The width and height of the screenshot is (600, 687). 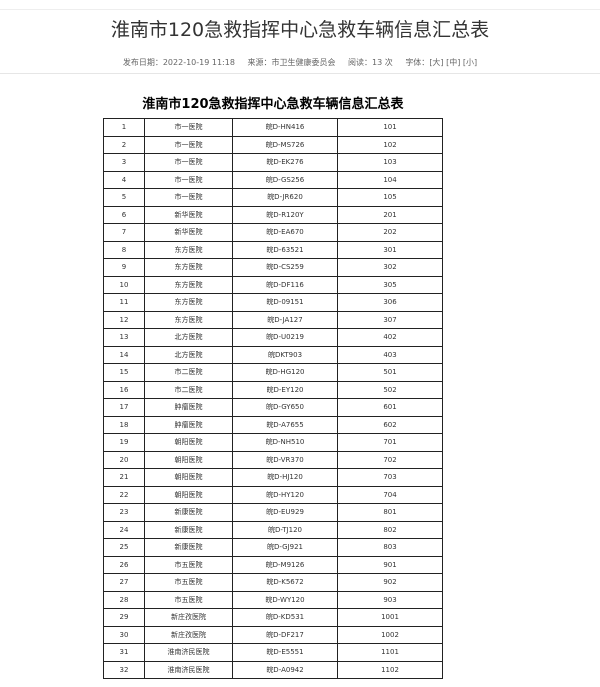 I want to click on vehicle-code-cell: 801, so click(x=390, y=512).